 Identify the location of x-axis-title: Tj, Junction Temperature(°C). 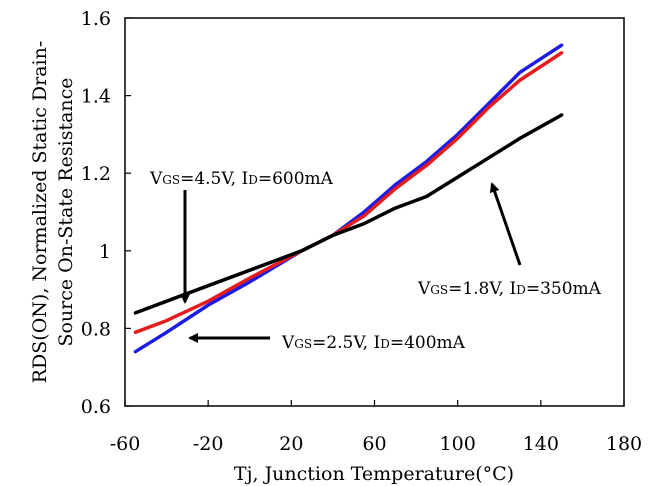
(374, 474).